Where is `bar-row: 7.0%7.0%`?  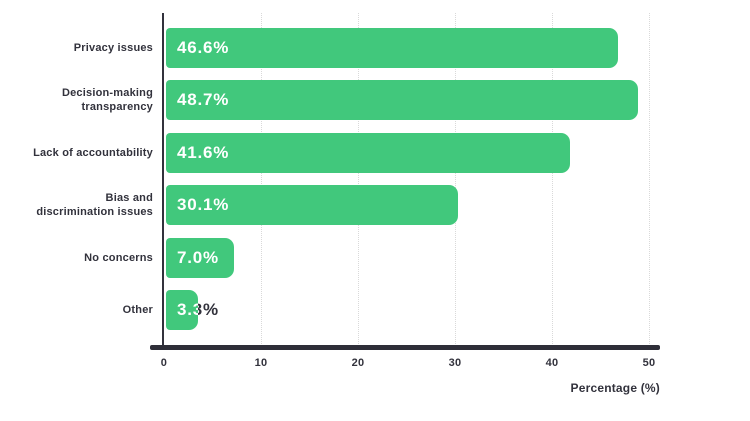
bar-row: 7.0%7.0% is located at coordinates (405, 257).